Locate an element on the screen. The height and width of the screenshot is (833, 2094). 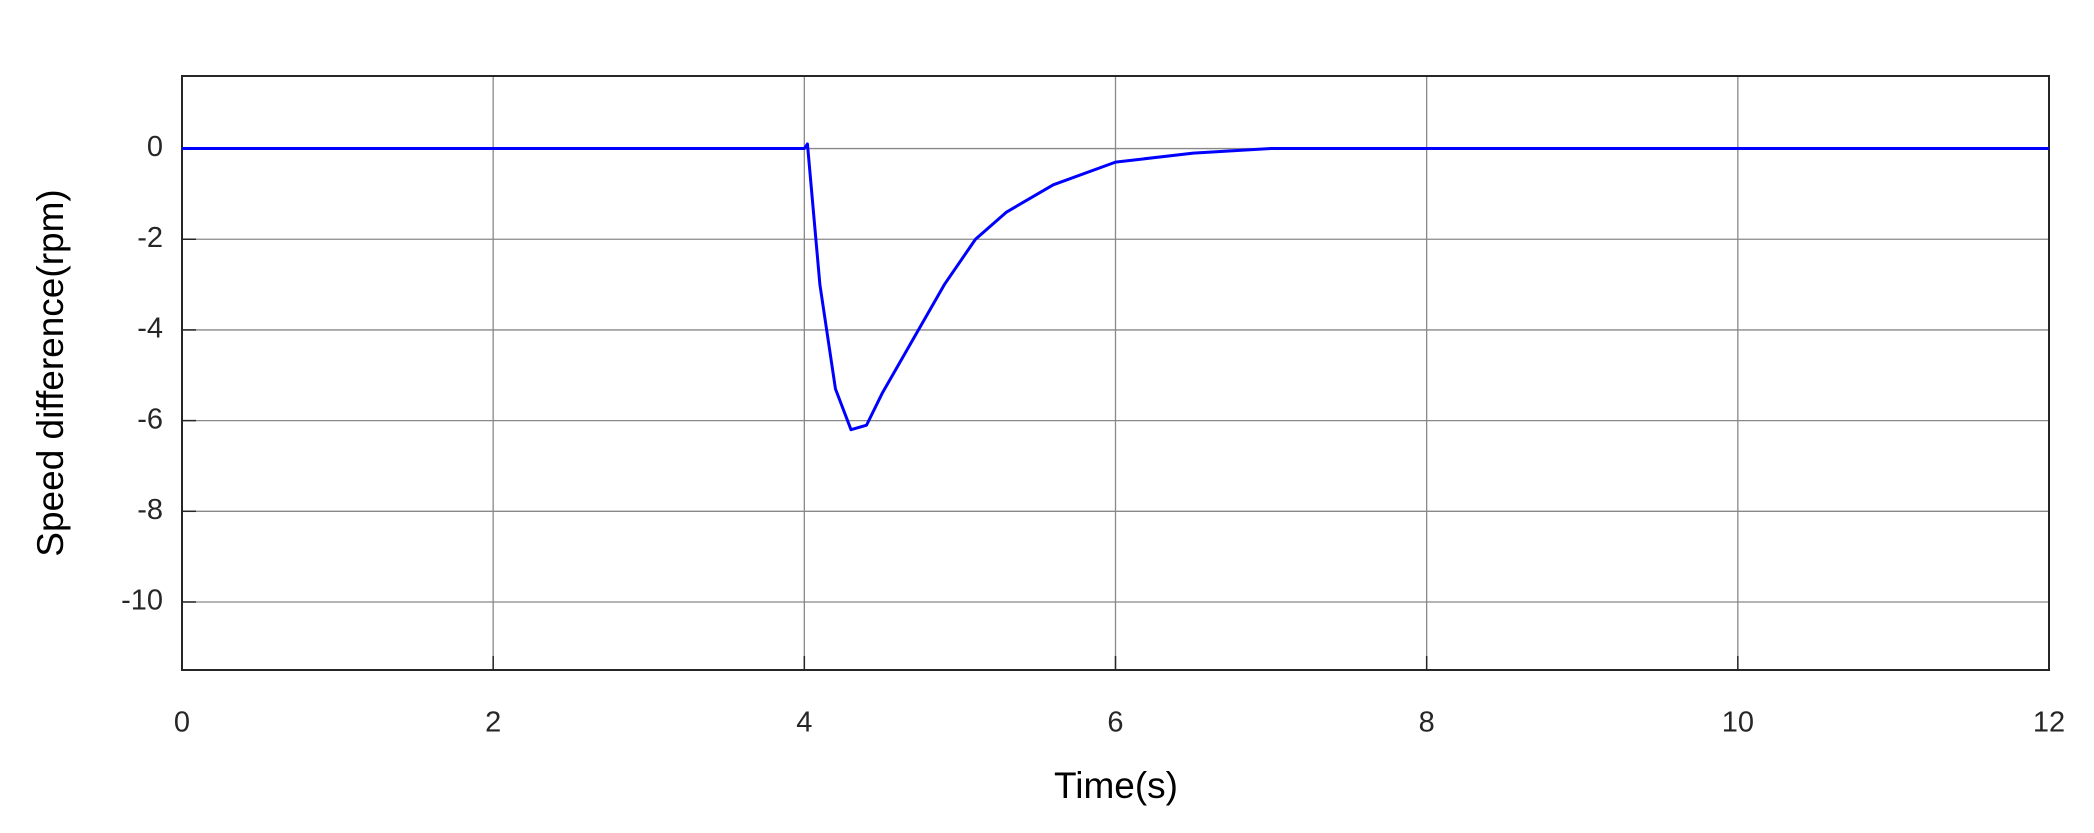
y-axis-title: Speed difference(rpm) is located at coordinates (50, 372).